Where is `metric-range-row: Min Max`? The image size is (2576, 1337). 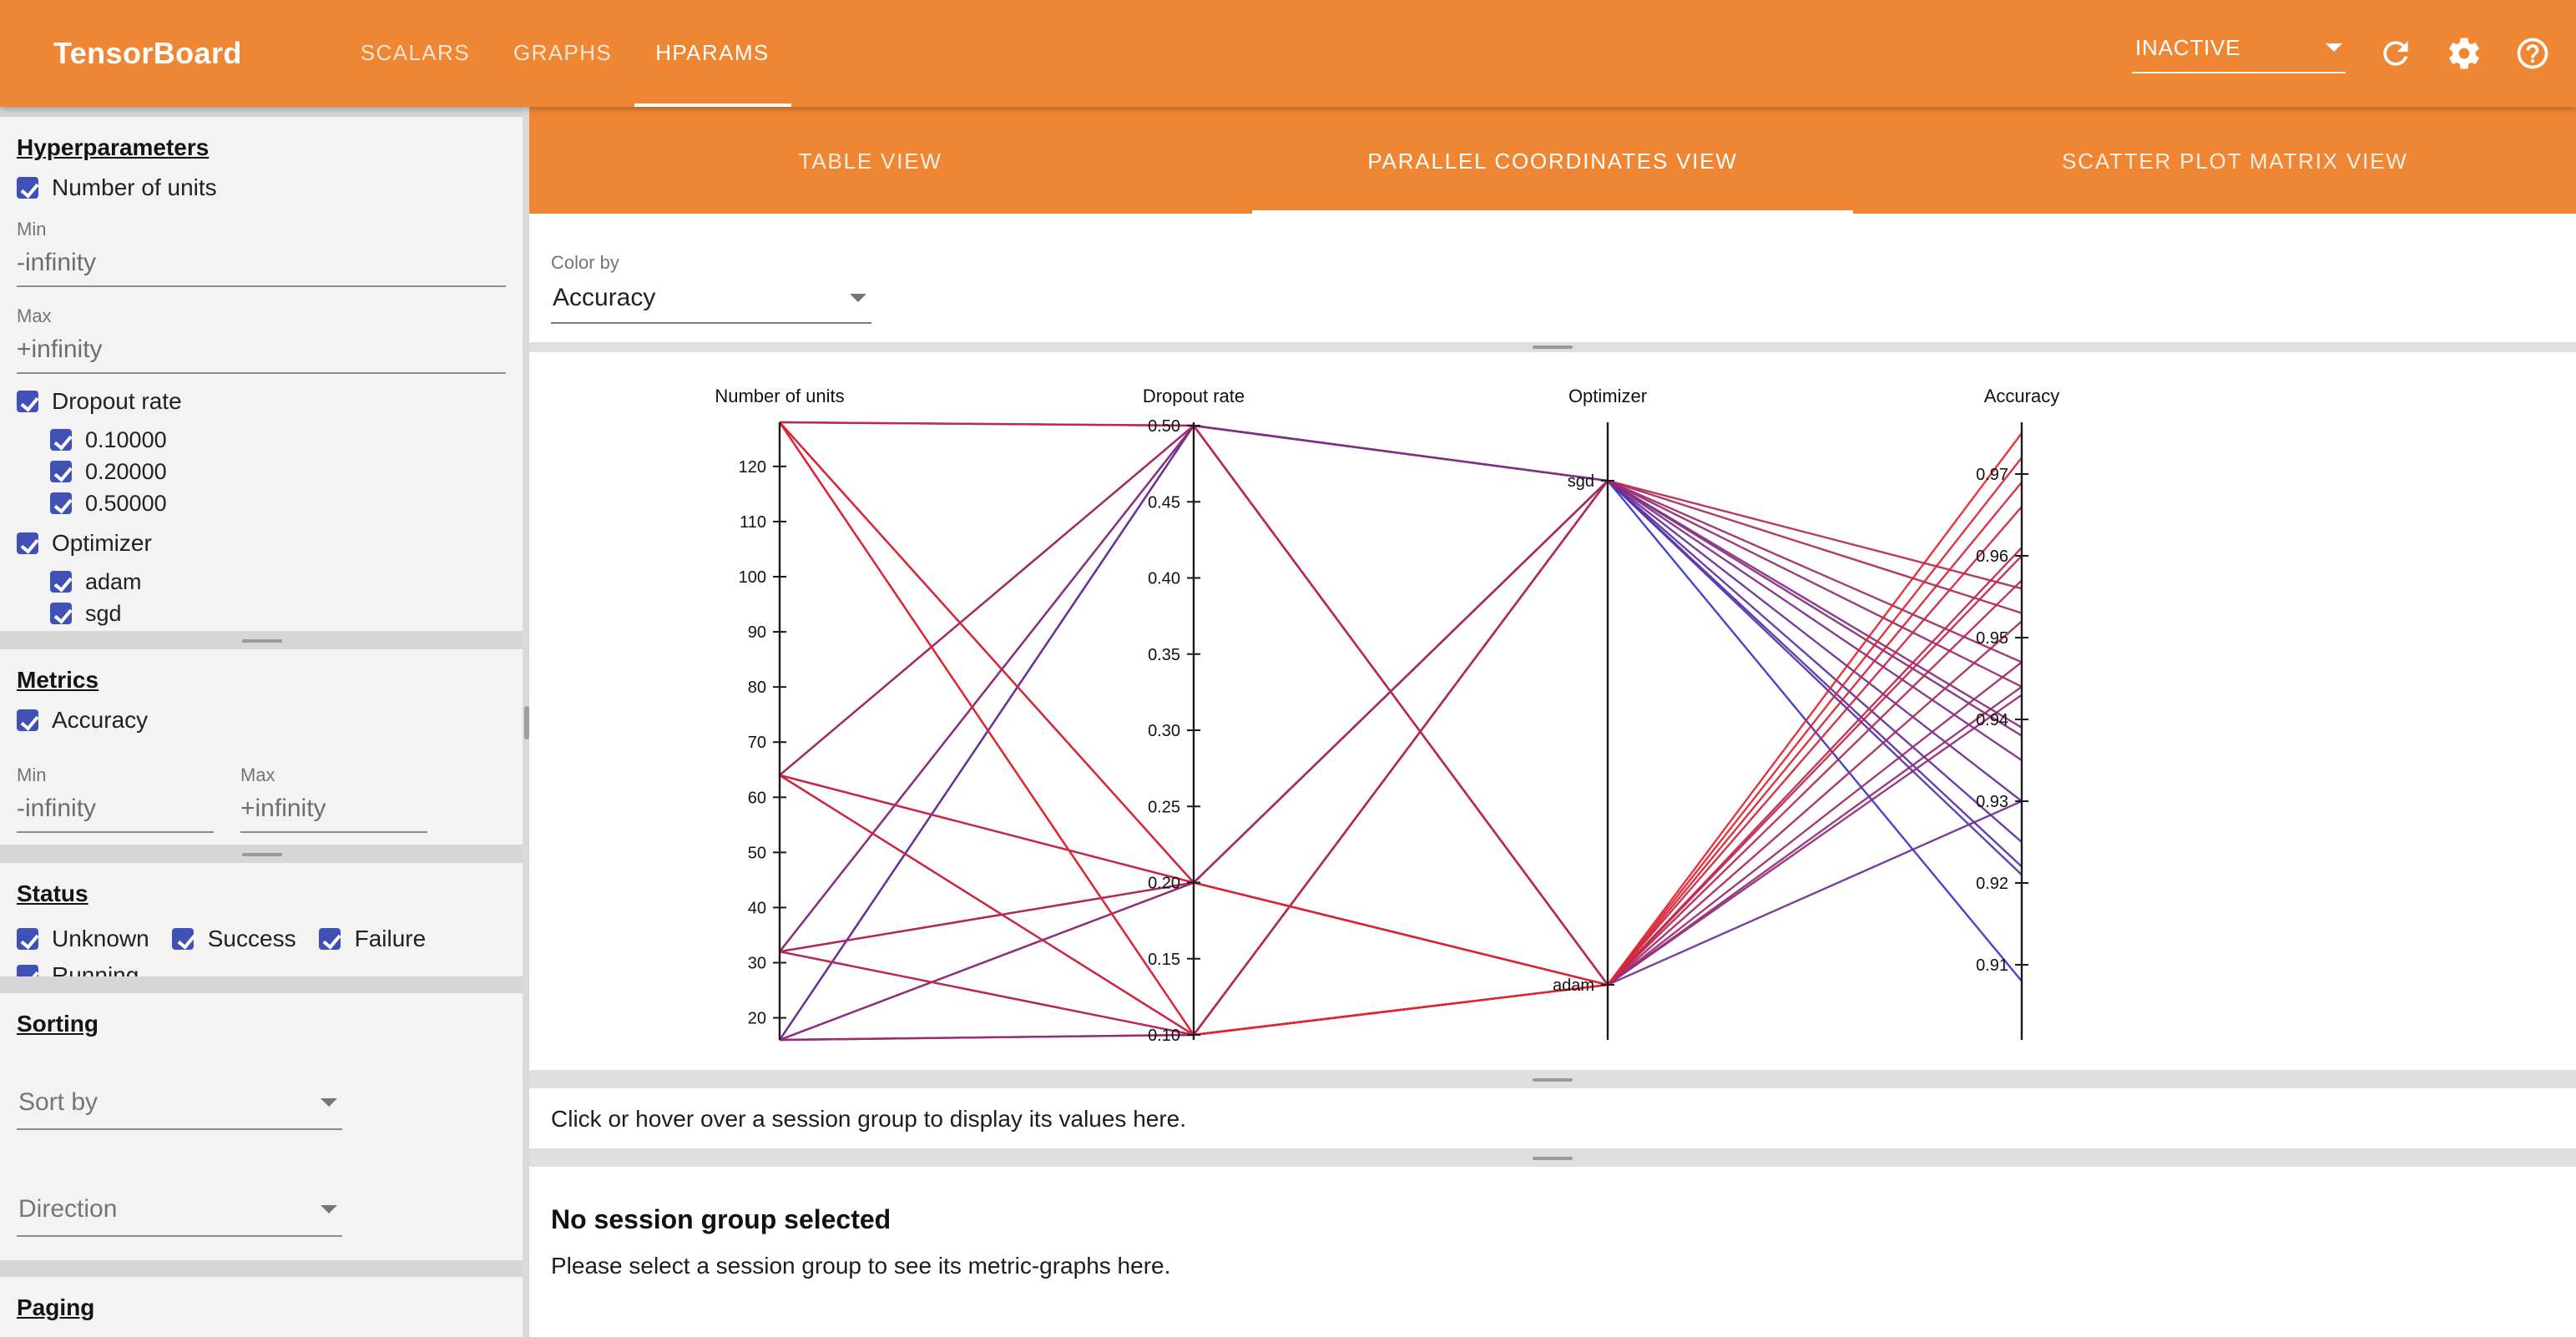 metric-range-row: Min Max is located at coordinates (261, 793).